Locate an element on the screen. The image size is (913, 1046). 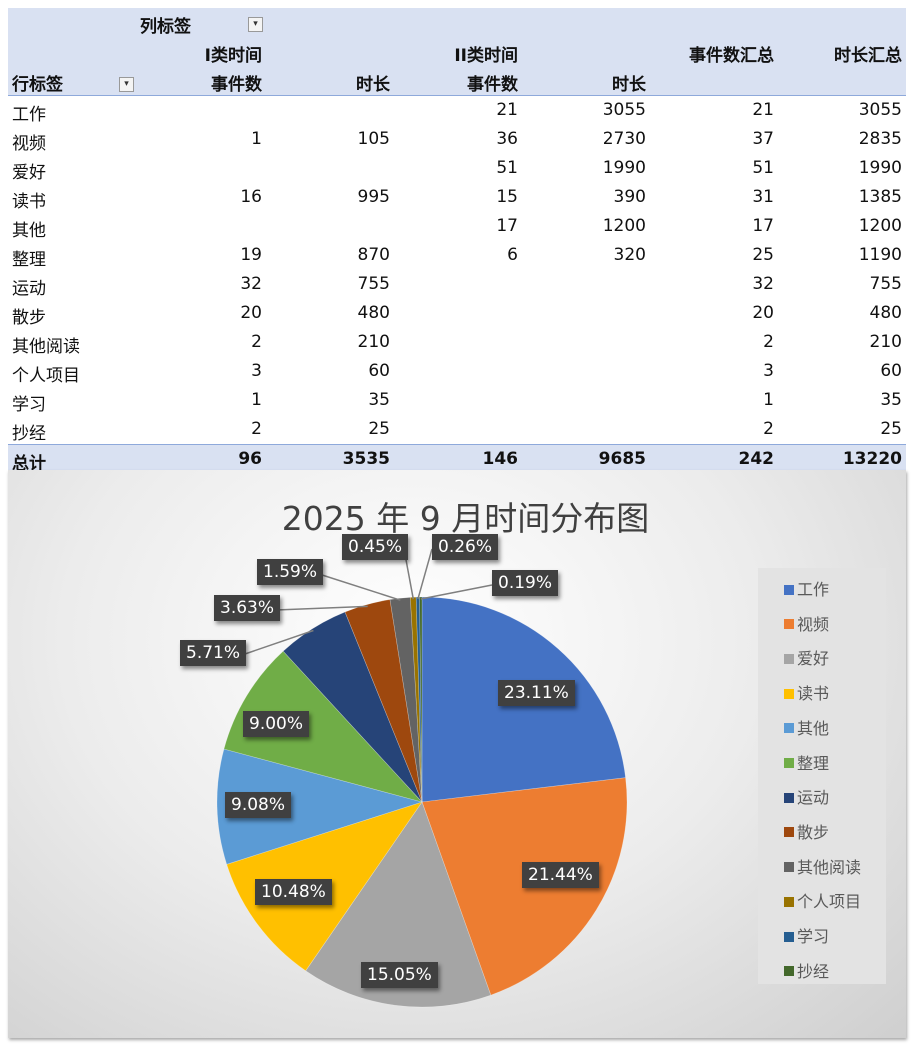
legend-item: 抄经 is located at coordinates (806, 970).